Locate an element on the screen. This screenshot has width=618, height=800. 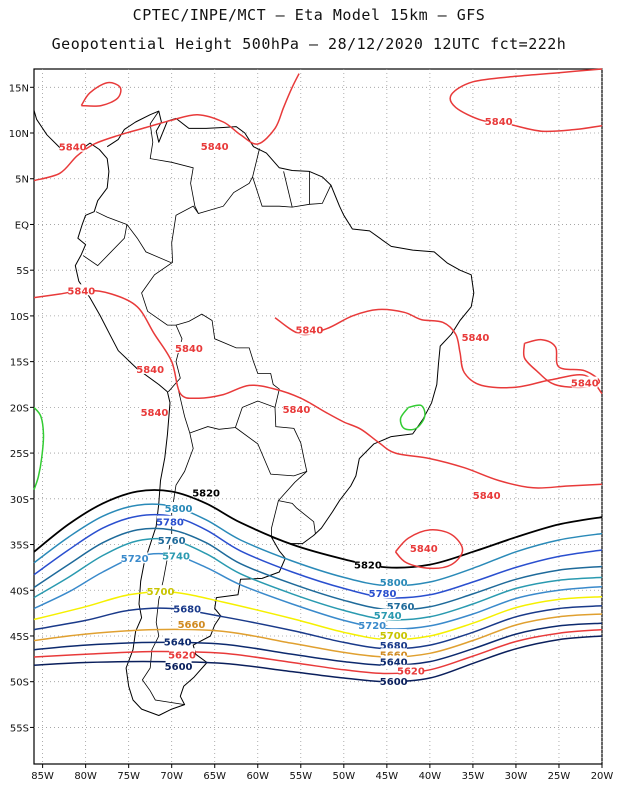
x-tick-label: 20W is located at coordinates (602, 776).